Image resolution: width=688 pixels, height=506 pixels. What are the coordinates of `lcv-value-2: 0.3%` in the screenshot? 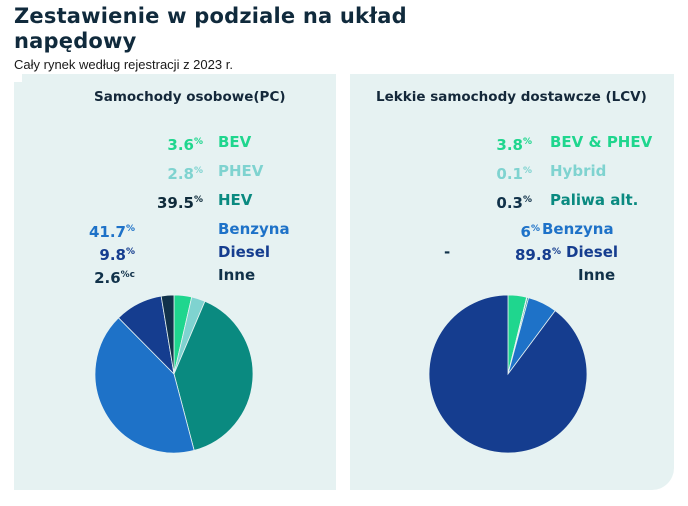 It's located at (514, 201).